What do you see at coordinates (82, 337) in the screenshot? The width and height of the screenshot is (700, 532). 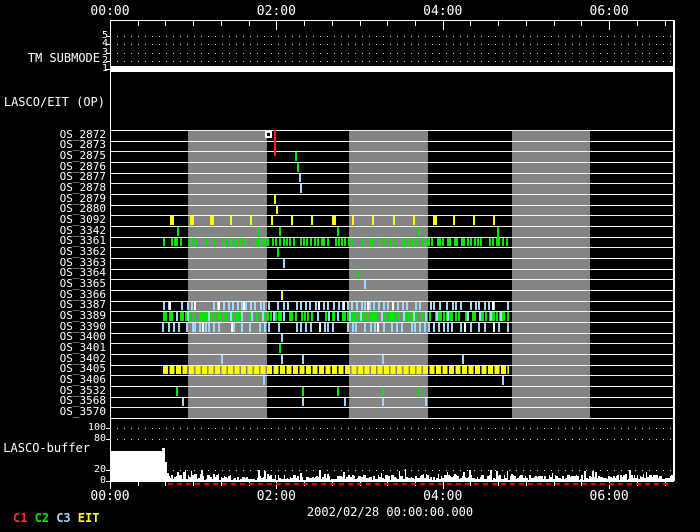 I see `os-row-label: OS_3400` at bounding box center [82, 337].